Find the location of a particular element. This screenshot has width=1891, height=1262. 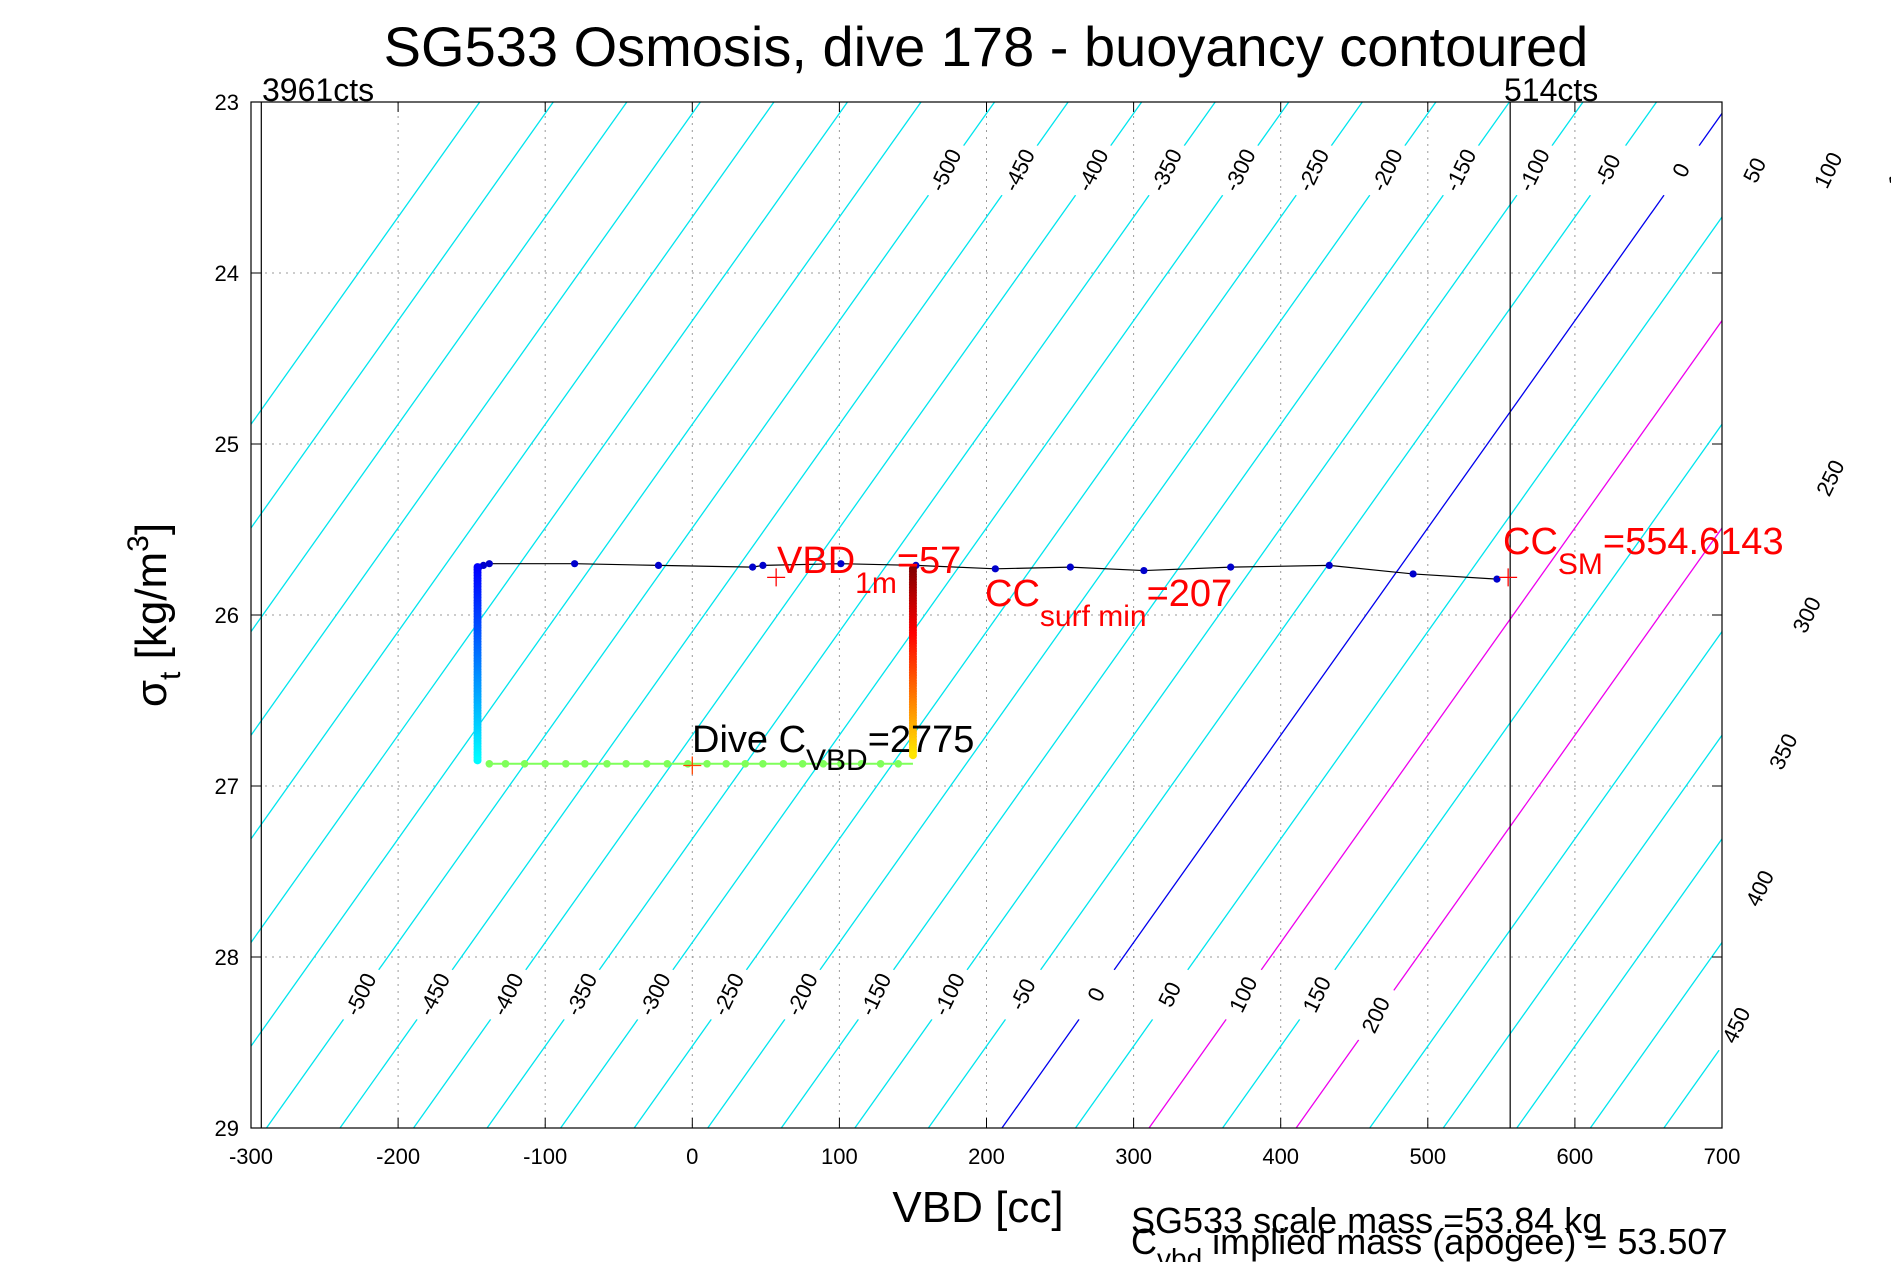

y-axis-label-close: ] is located at coordinates (151, 529).